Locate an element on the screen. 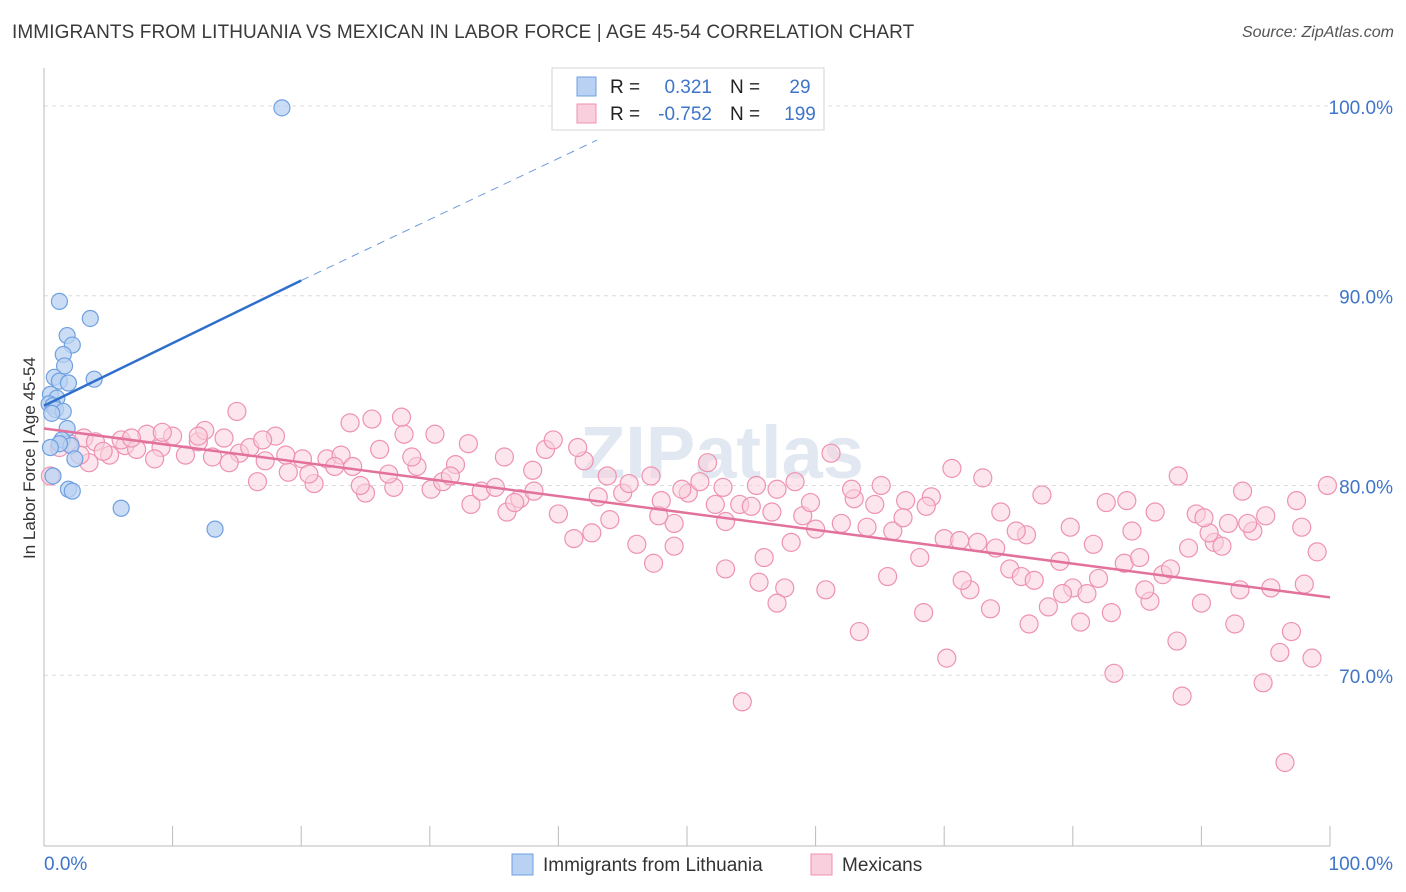 Image resolution: width=1406 pixels, height=892 pixels. bottom-legend-label-lithuania: Immigrants from Lithuania is located at coordinates (653, 865).